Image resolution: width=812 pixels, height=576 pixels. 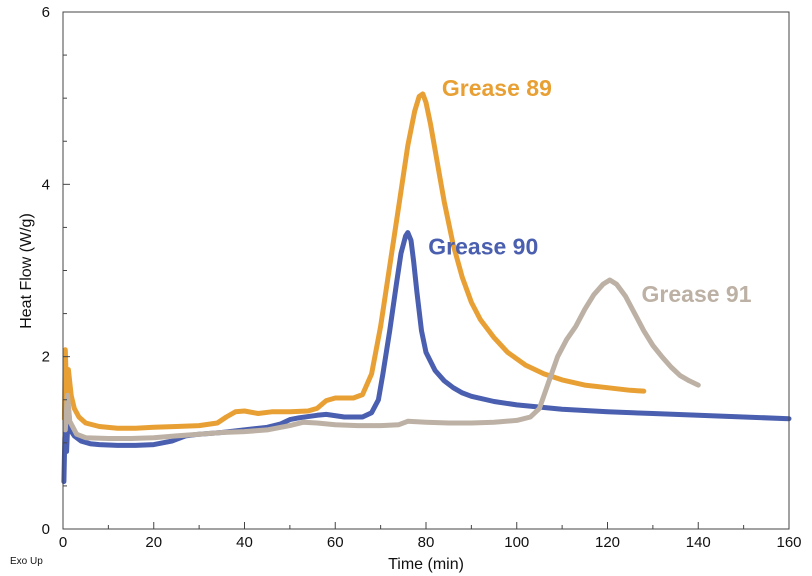 I want to click on x-tick-label: 140, so click(x=698, y=542).